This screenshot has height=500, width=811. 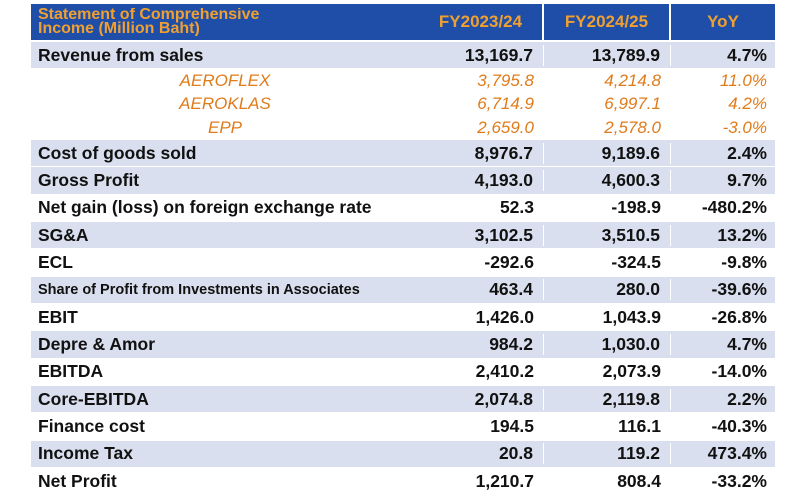 What do you see at coordinates (93, 398) in the screenshot?
I see `row-label: Core-EBITDA` at bounding box center [93, 398].